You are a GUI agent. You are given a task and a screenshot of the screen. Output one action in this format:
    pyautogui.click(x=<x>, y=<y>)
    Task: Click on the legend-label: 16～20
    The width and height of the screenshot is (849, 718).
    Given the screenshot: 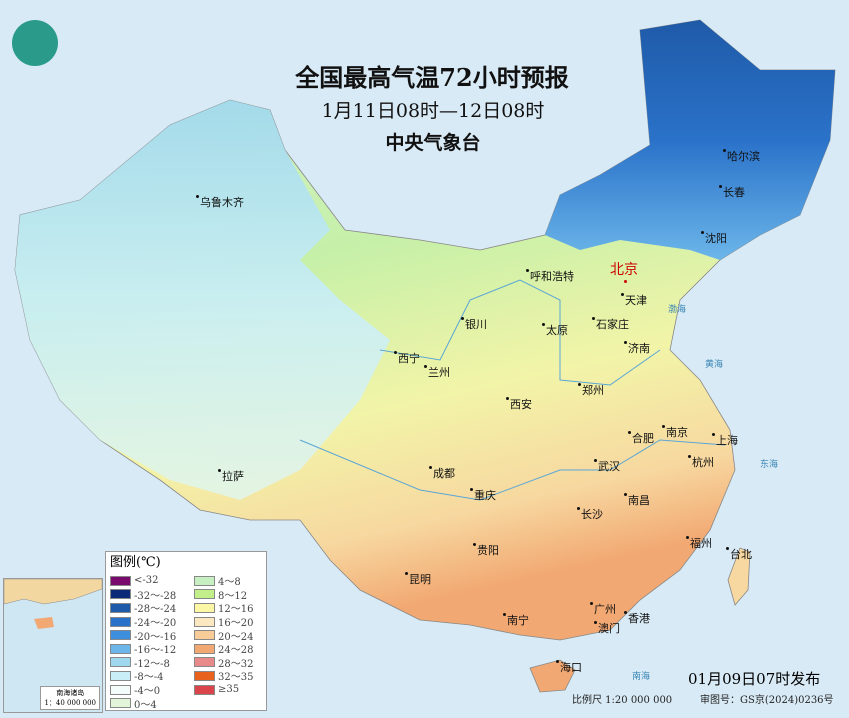 What is the action you would take?
    pyautogui.click(x=236, y=624)
    